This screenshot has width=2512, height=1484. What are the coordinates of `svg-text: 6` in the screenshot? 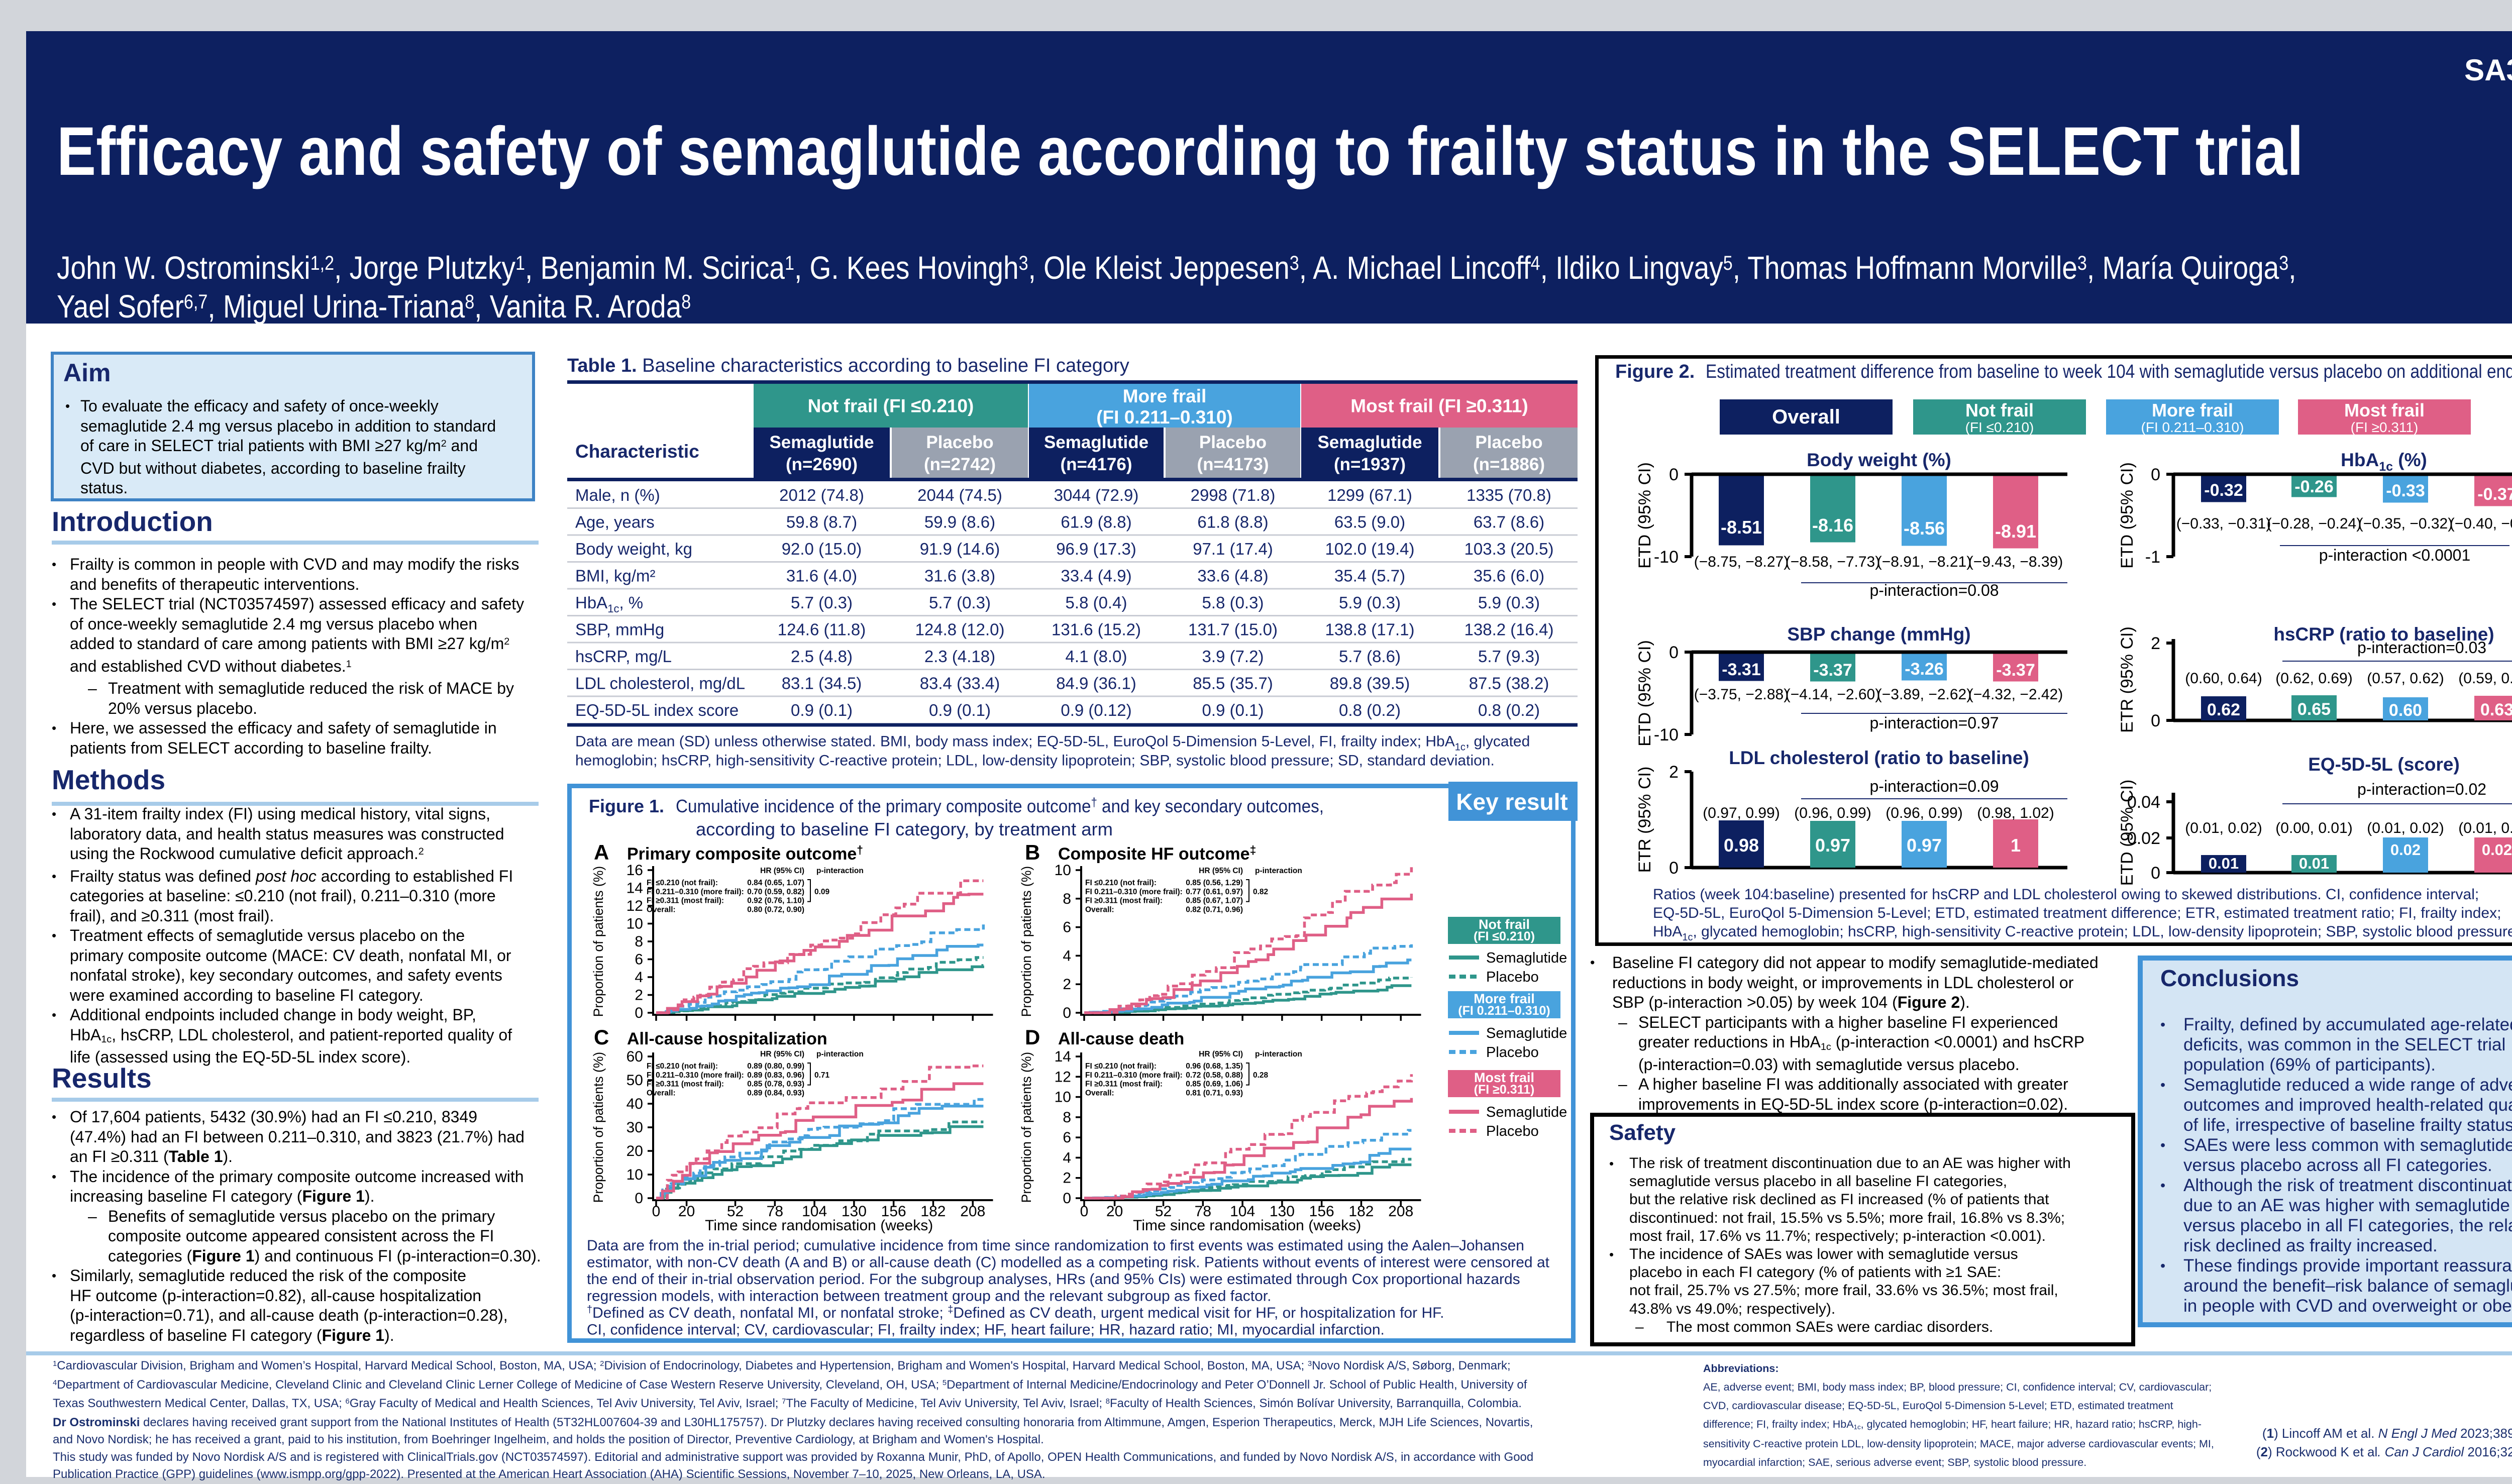 It's located at (639, 959).